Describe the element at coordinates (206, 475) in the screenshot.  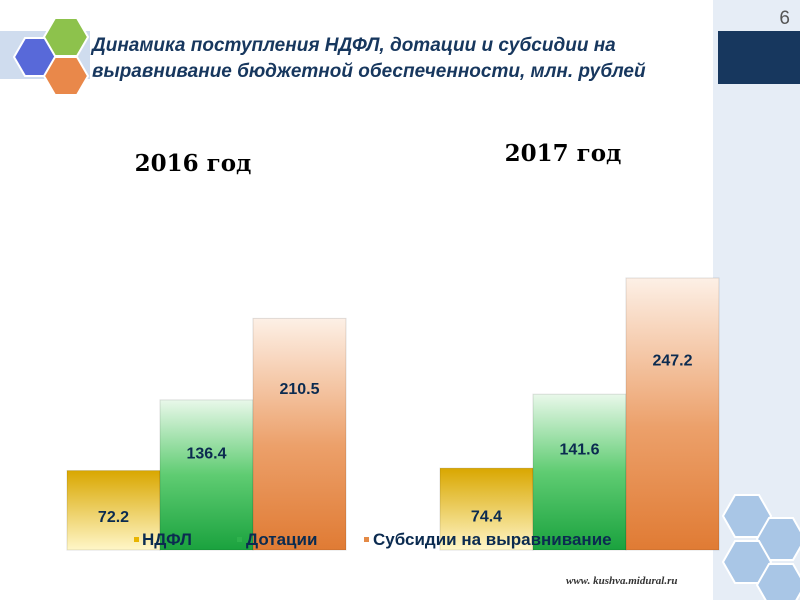
I see `bar-dotacii-2016` at that location.